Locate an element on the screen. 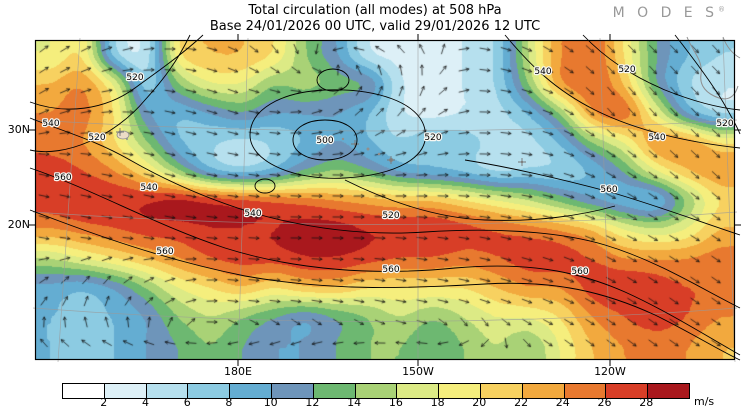 Image resolution: width=750 pixels, height=408 pixels. modes-logo: M O D E S® is located at coordinates (669, 13).